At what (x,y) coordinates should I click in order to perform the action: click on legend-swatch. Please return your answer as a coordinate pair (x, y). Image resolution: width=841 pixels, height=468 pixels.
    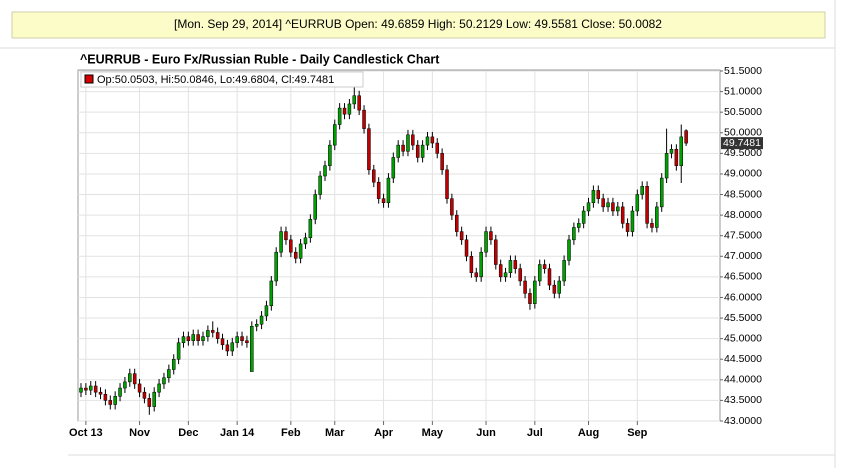
    Looking at the image, I should click on (89, 79).